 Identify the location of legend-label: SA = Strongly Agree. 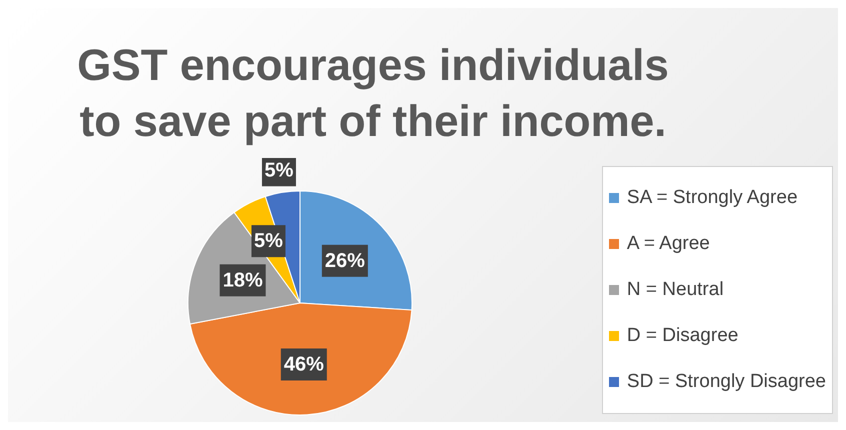
(712, 198).